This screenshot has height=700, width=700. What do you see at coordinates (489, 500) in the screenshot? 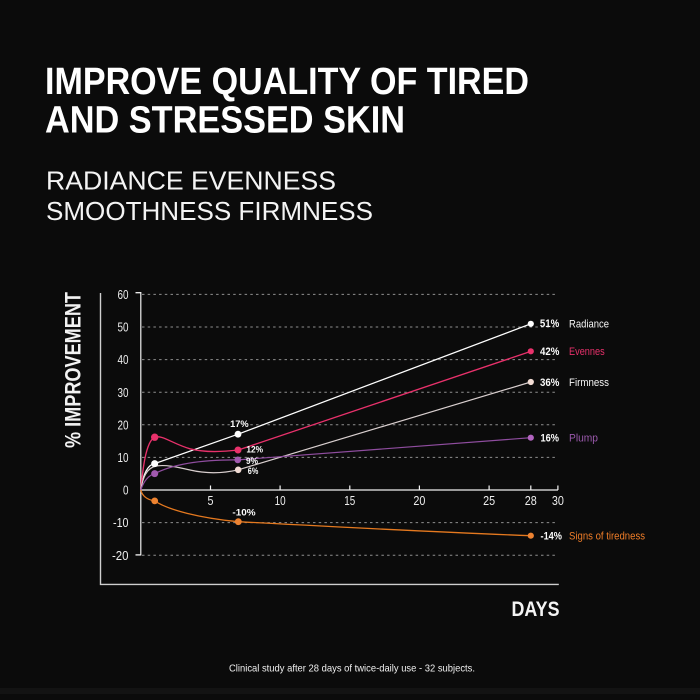
I see `svg-text: 25` at bounding box center [489, 500].